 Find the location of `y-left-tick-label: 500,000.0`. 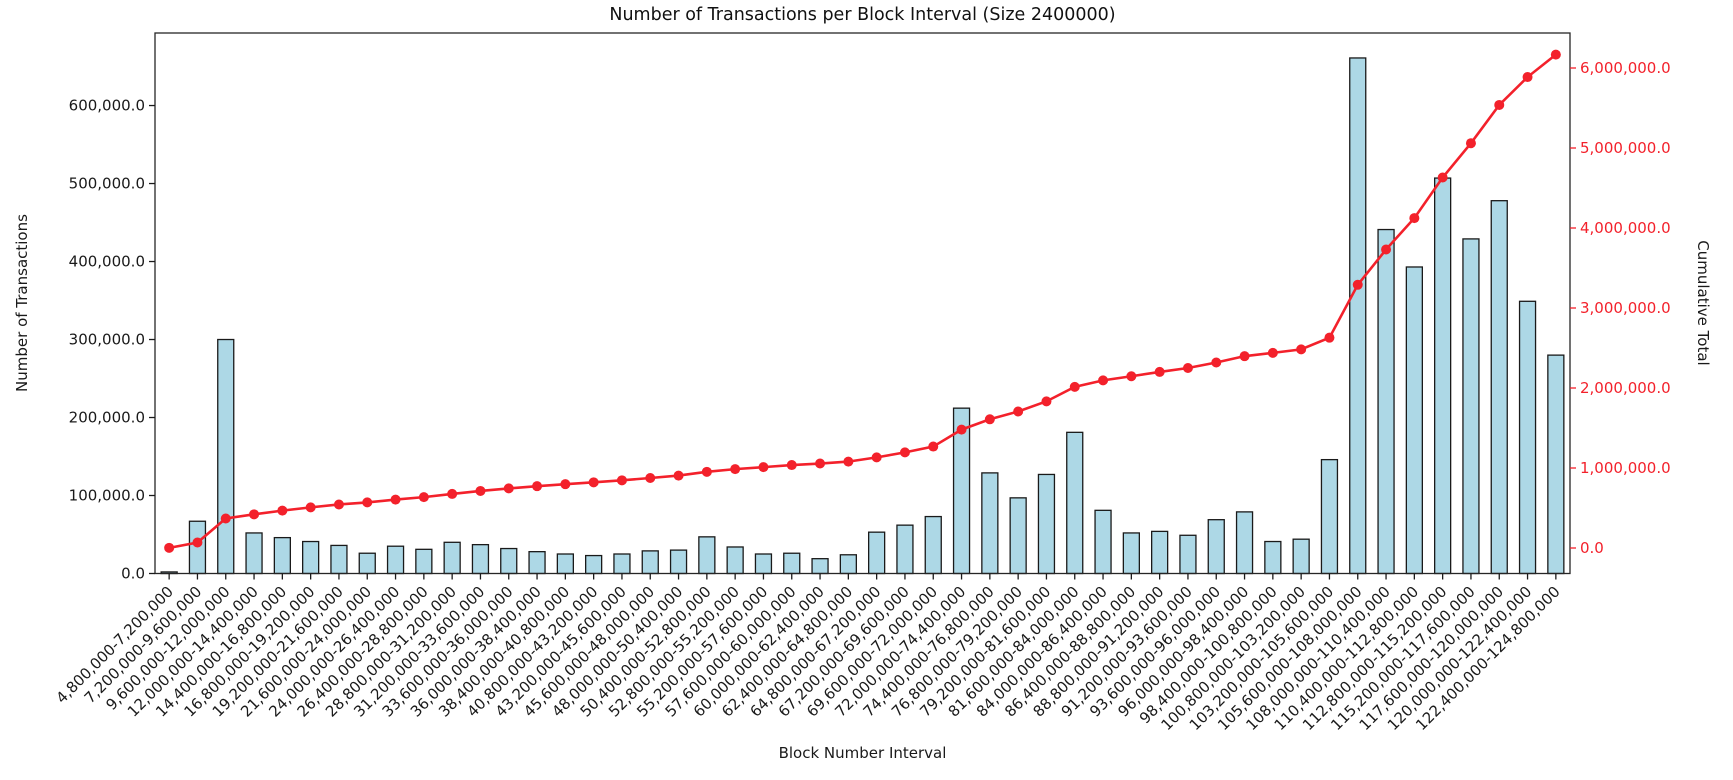

y-left-tick-label: 500,000.0 is located at coordinates (107, 184).